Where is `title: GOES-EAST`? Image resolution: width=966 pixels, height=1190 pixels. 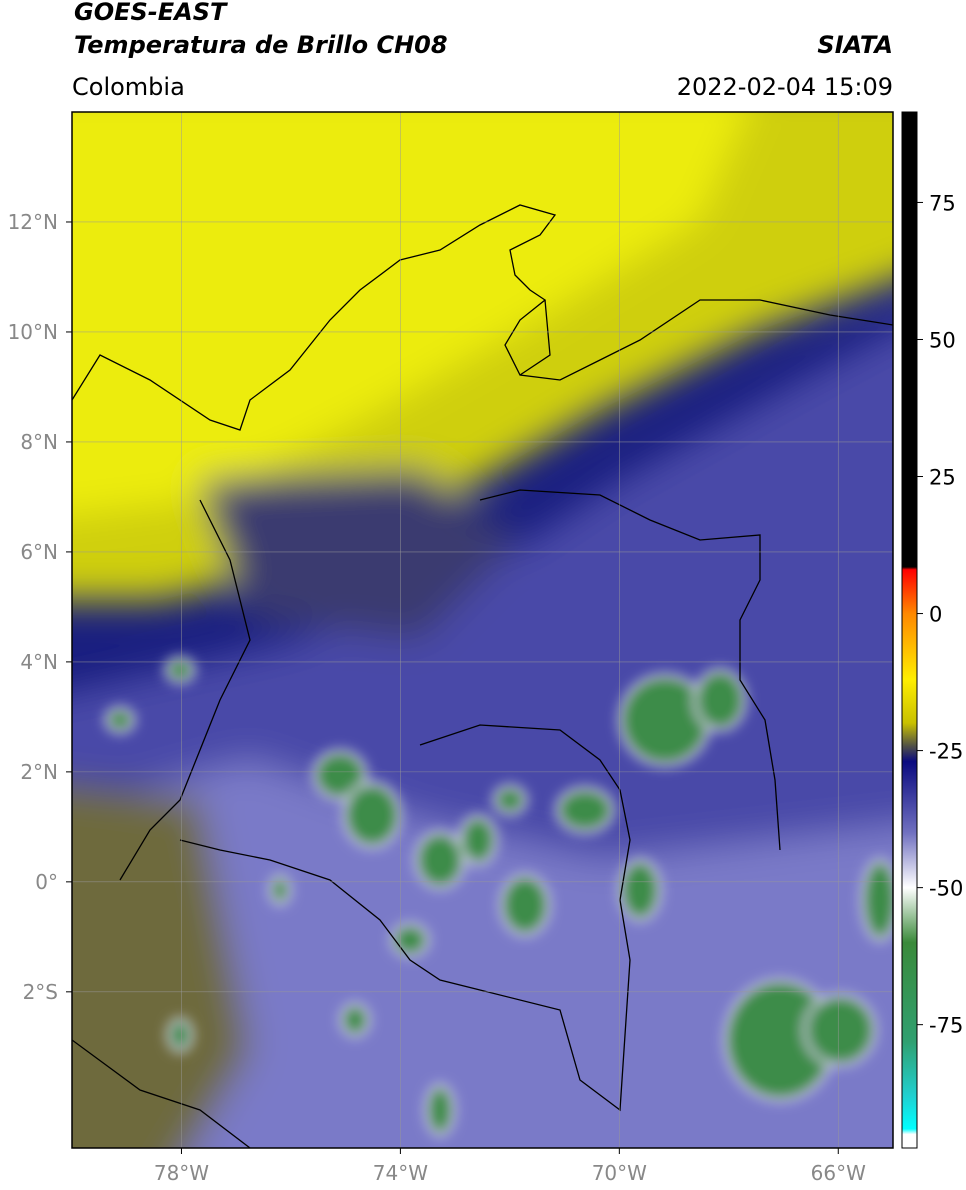
title: GOES-EAST is located at coordinates (151, 13).